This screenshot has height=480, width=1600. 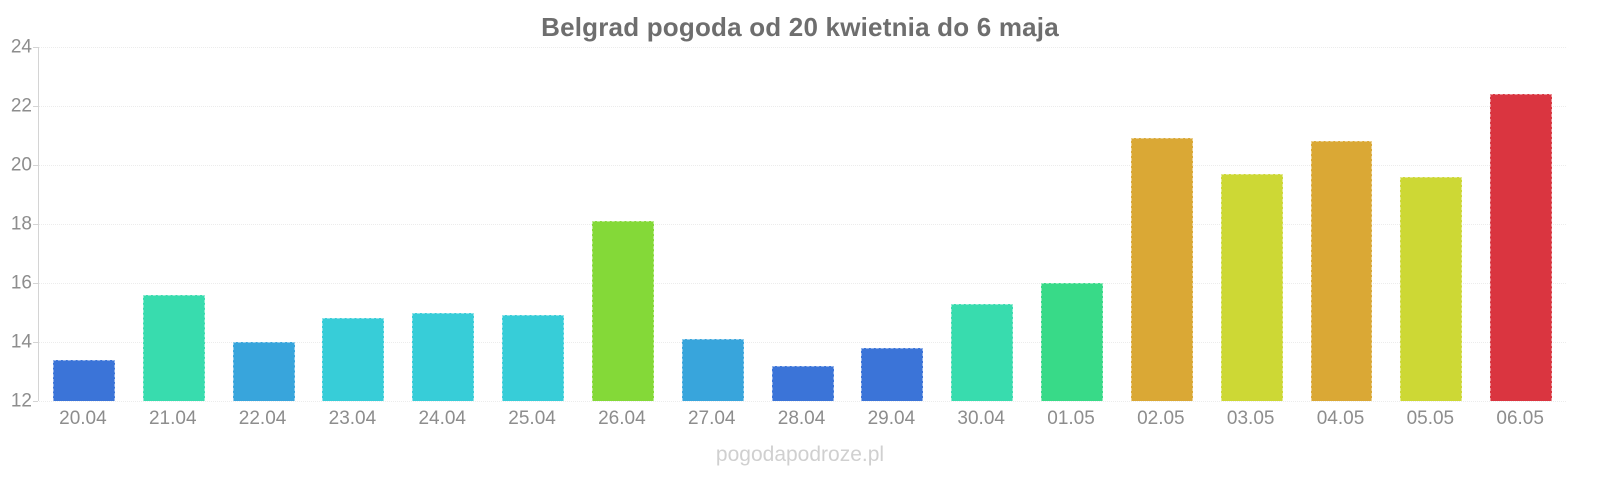 What do you see at coordinates (1431, 288) in the screenshot?
I see `bar-05.05` at bounding box center [1431, 288].